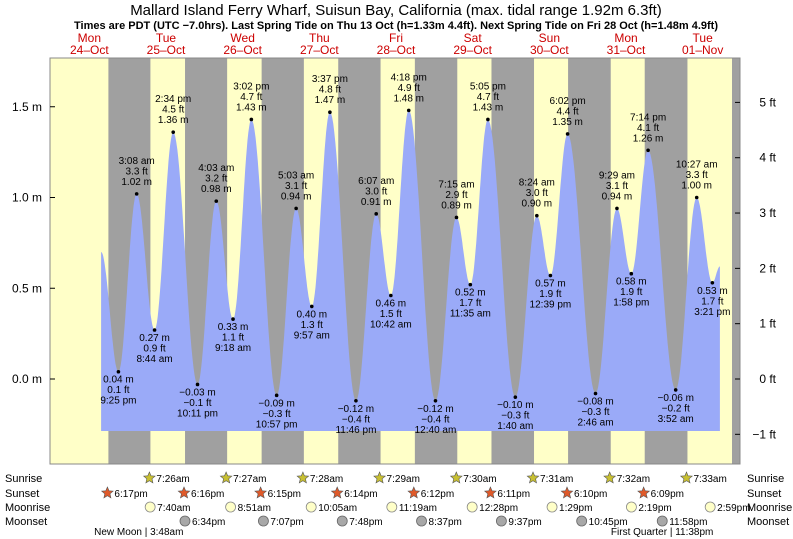 The image size is (793, 539). Describe the element at coordinates (648, 128) in the screenshot. I see `high-tide-label: 4.1 ft` at that location.